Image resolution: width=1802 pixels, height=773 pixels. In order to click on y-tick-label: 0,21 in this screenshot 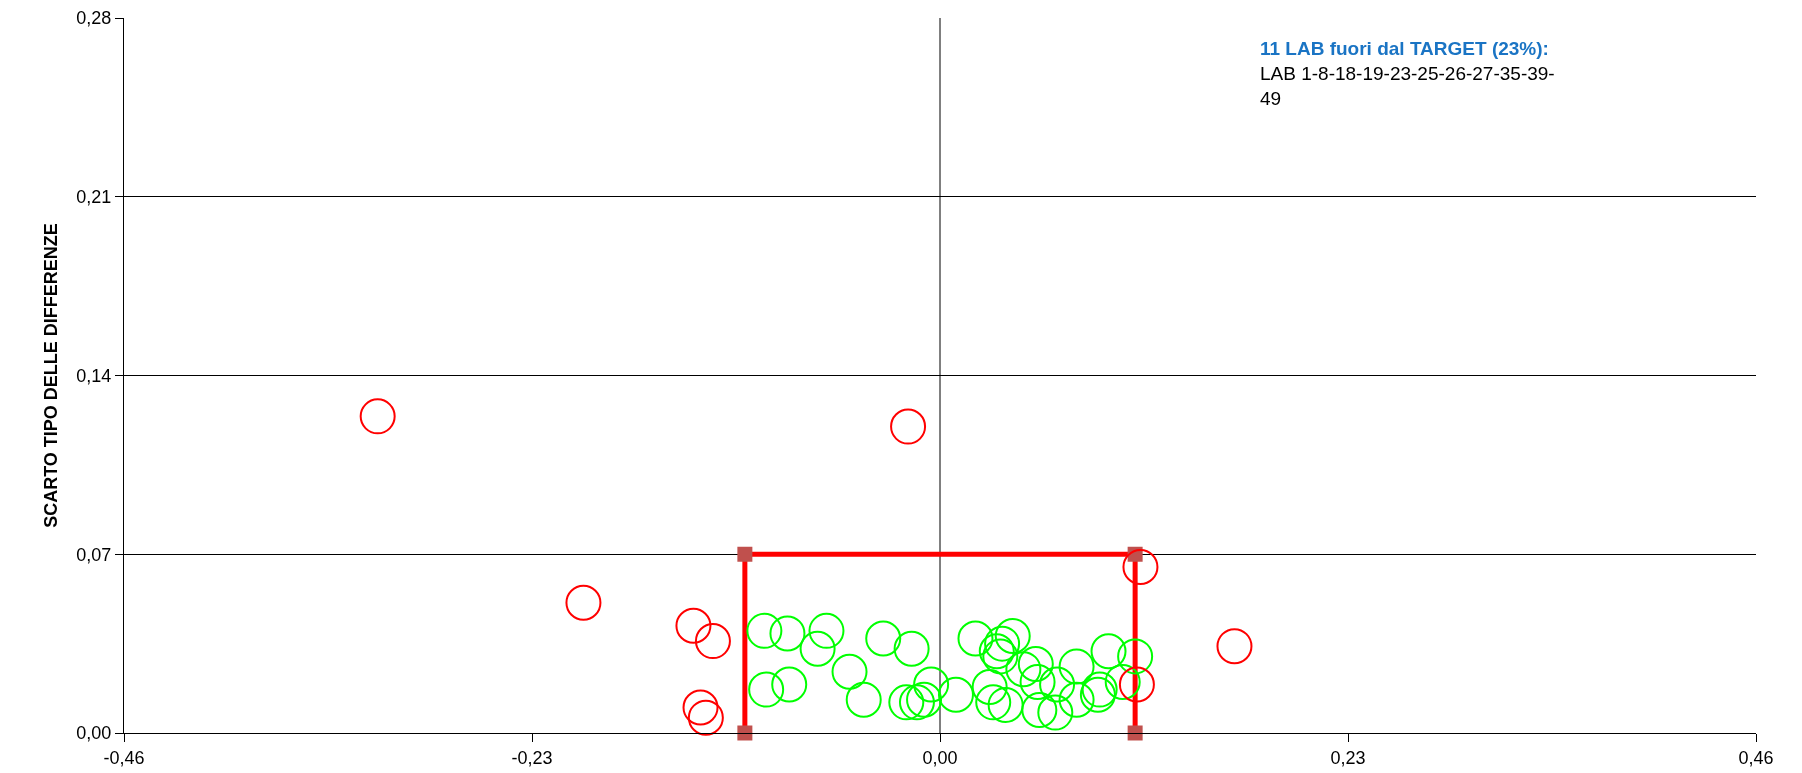, I will do `click(94, 197)`.